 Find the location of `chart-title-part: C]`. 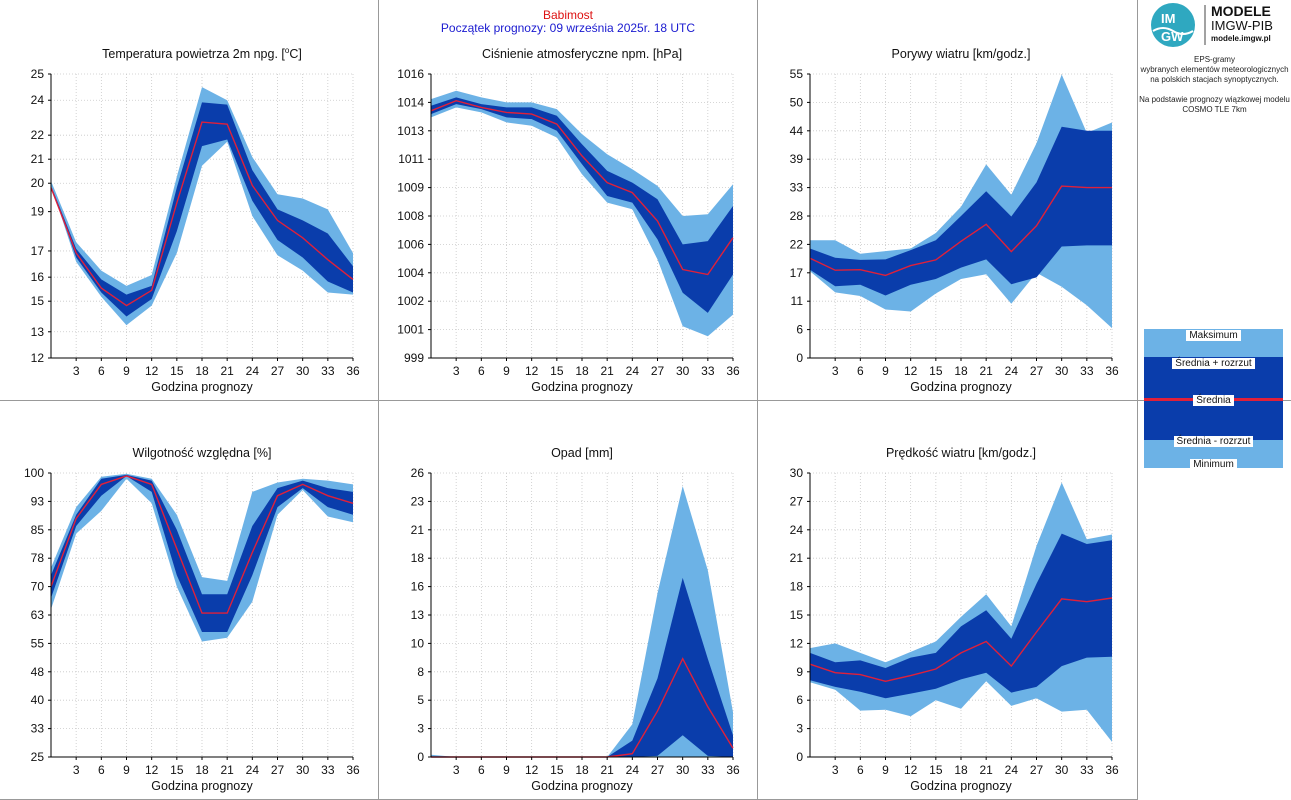

chart-title-part: C] is located at coordinates (295, 54).